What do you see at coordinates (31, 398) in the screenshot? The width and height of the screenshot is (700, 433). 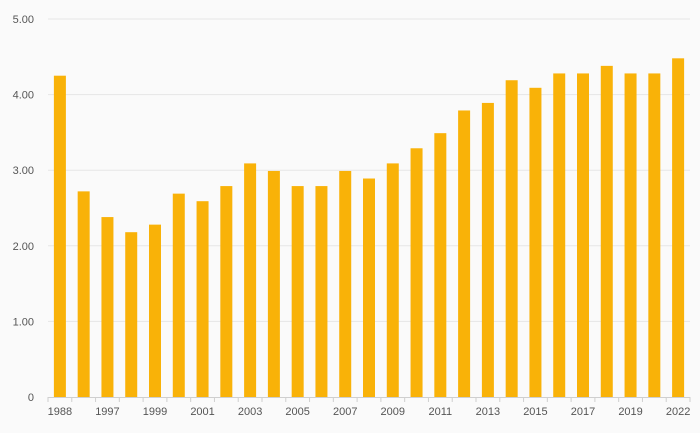 I see `y-tick-label: 0` at bounding box center [31, 398].